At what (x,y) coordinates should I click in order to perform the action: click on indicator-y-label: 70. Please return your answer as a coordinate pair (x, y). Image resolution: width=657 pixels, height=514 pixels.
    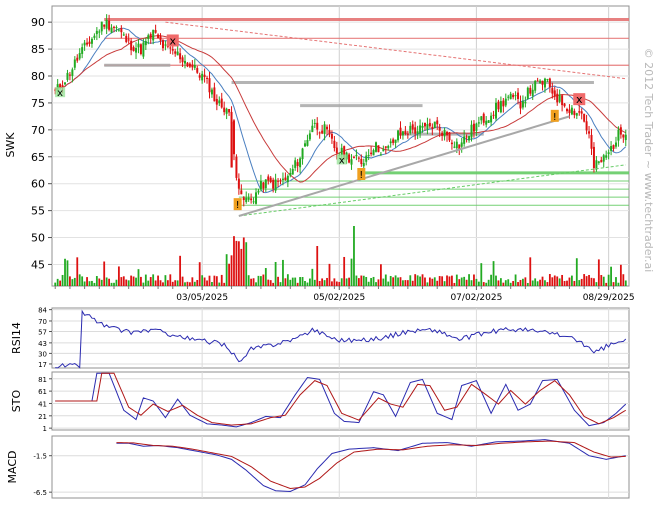
    Looking at the image, I should click on (42, 322).